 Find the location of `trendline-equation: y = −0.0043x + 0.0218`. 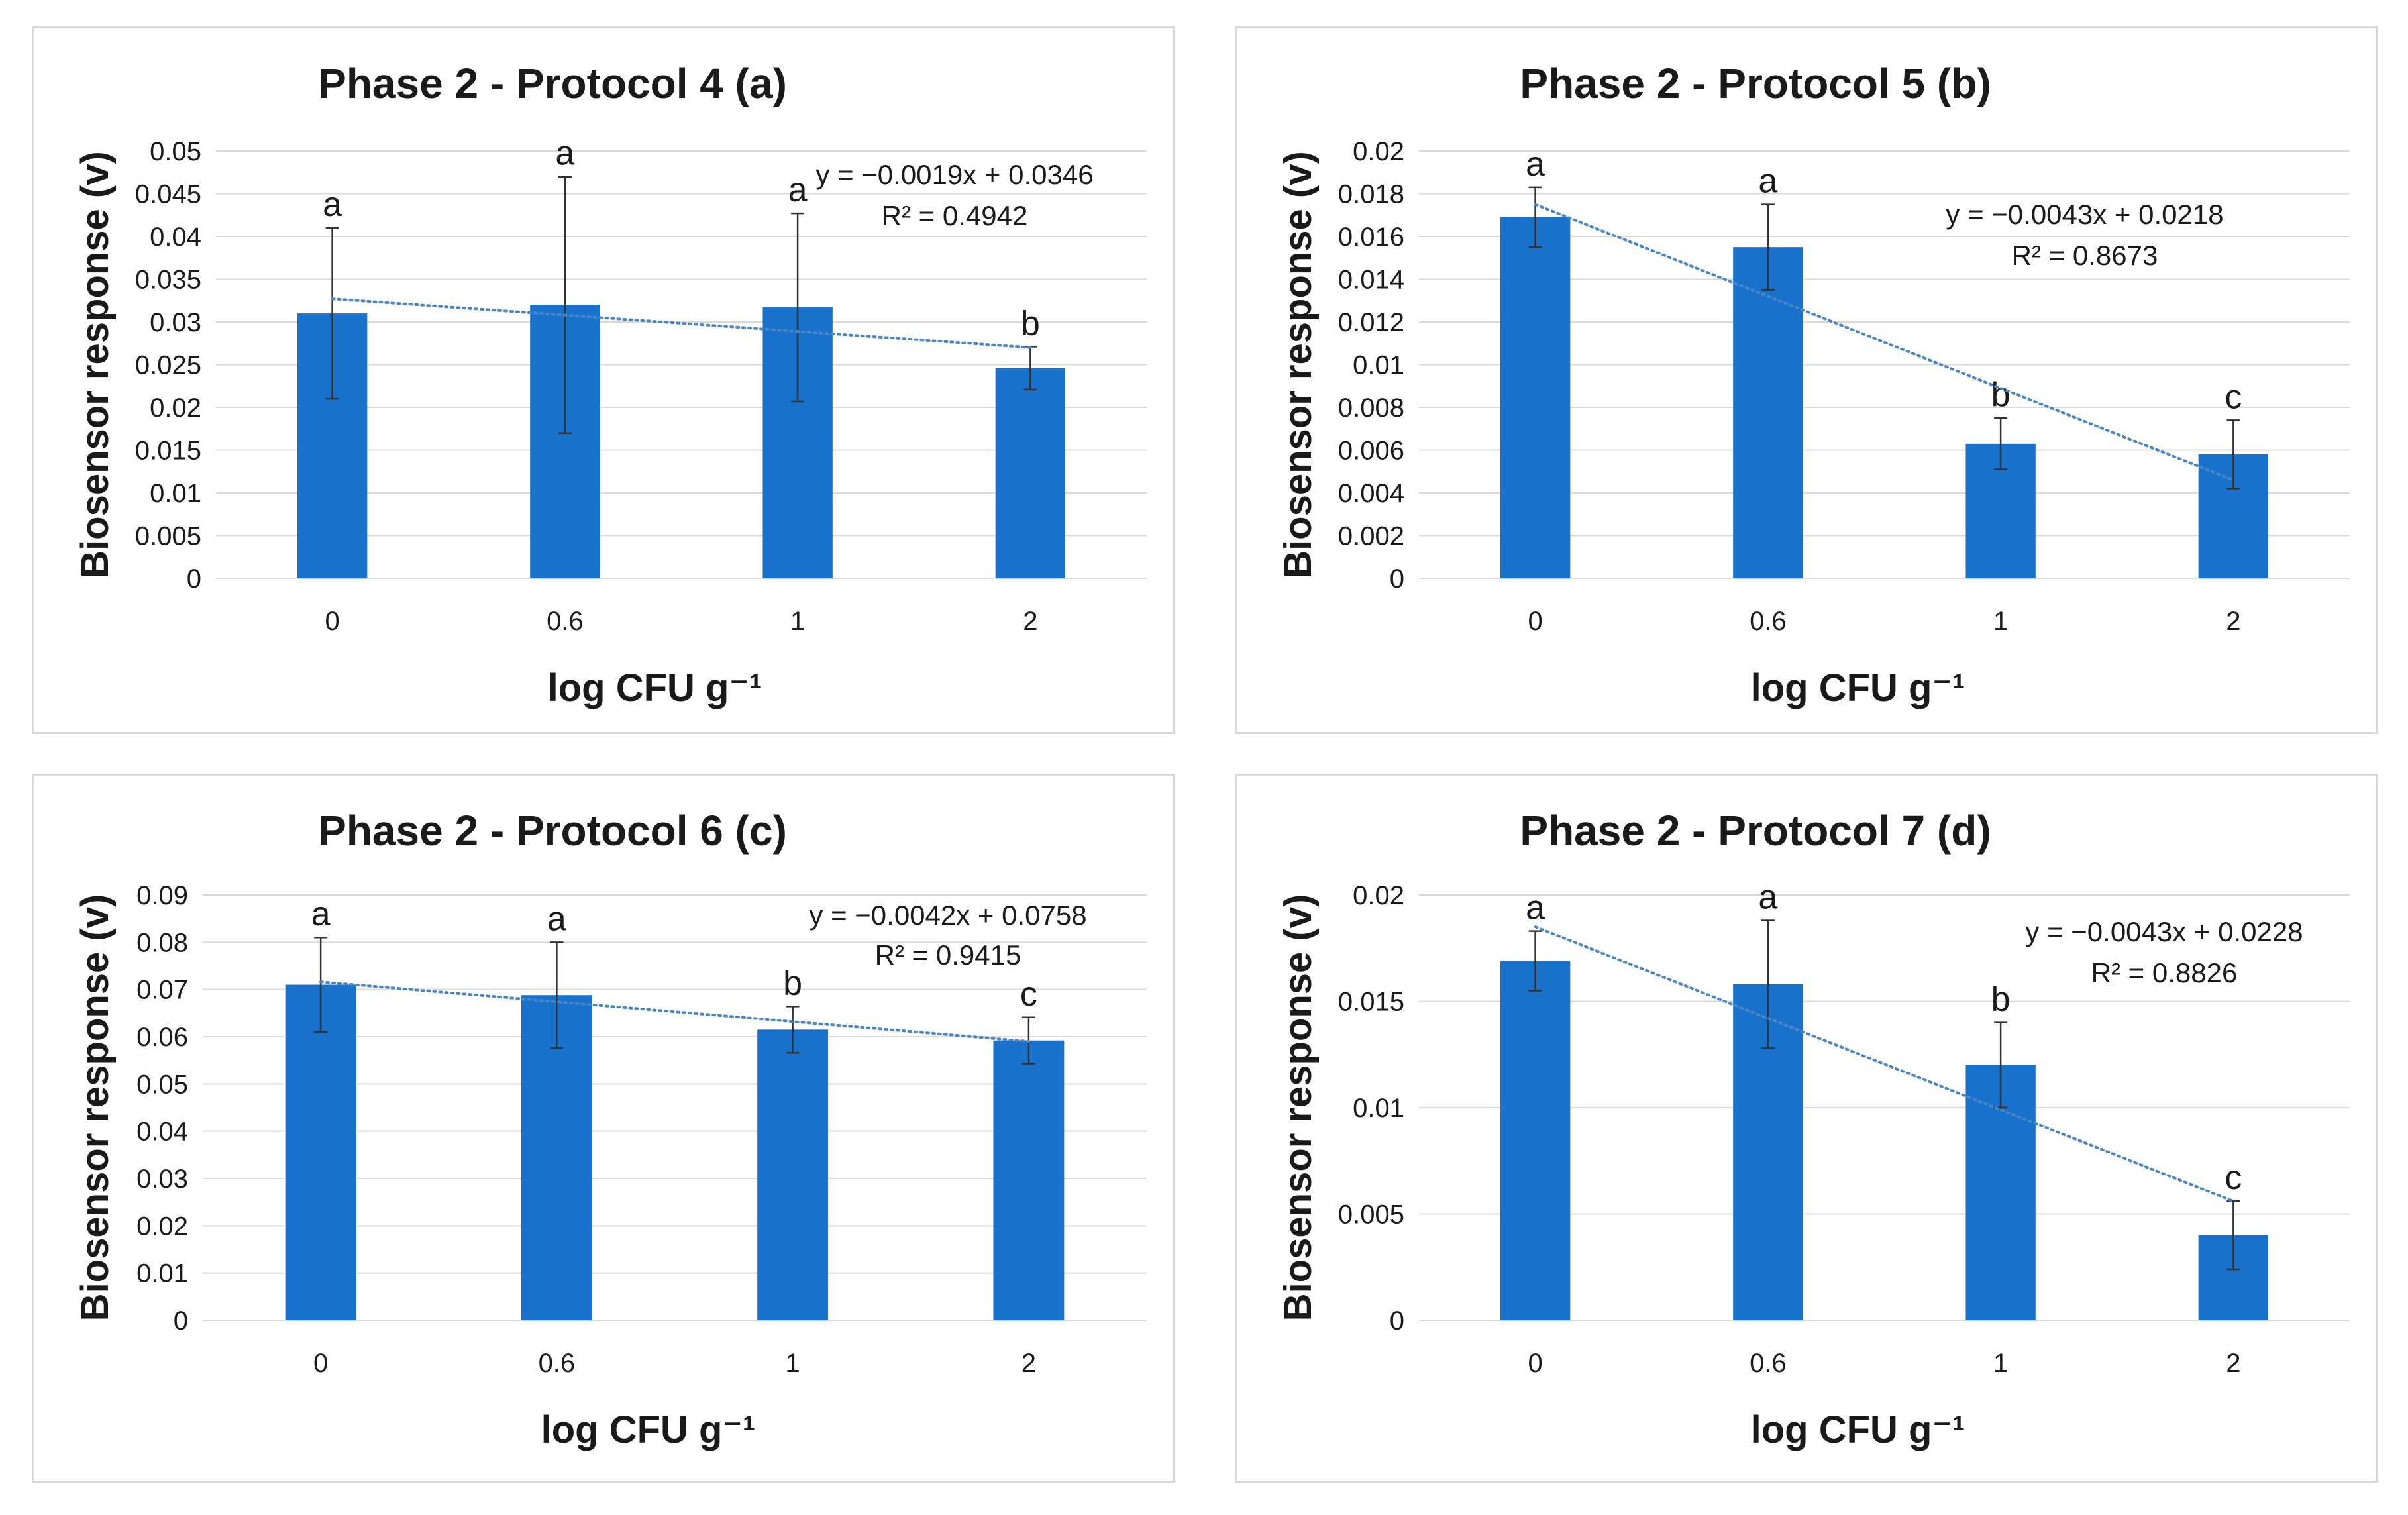

trendline-equation: y = −0.0043x + 0.0218 is located at coordinates (2084, 214).